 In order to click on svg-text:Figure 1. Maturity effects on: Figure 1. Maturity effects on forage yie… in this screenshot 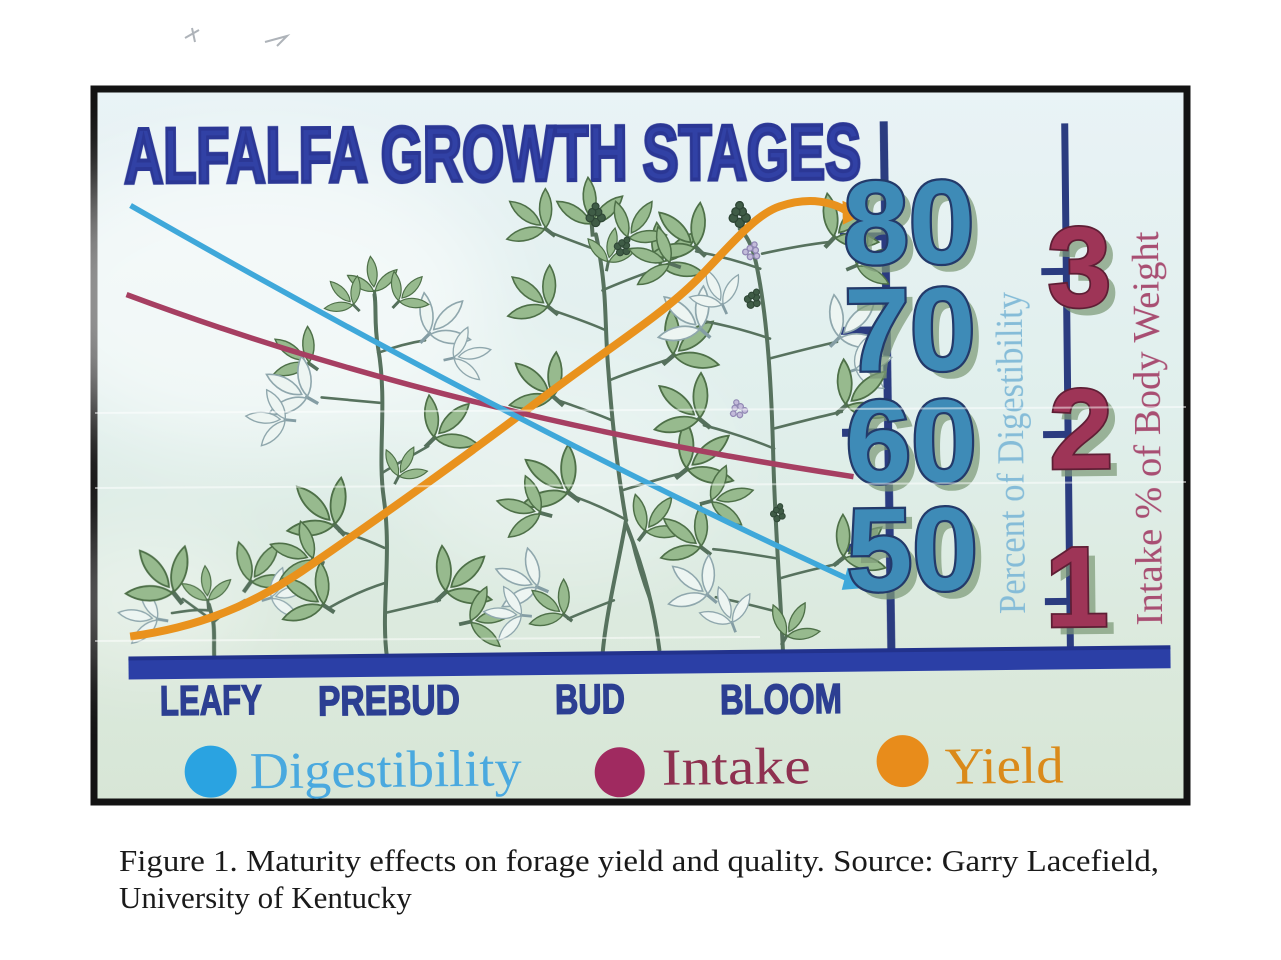, I will do `click(639, 860)`.